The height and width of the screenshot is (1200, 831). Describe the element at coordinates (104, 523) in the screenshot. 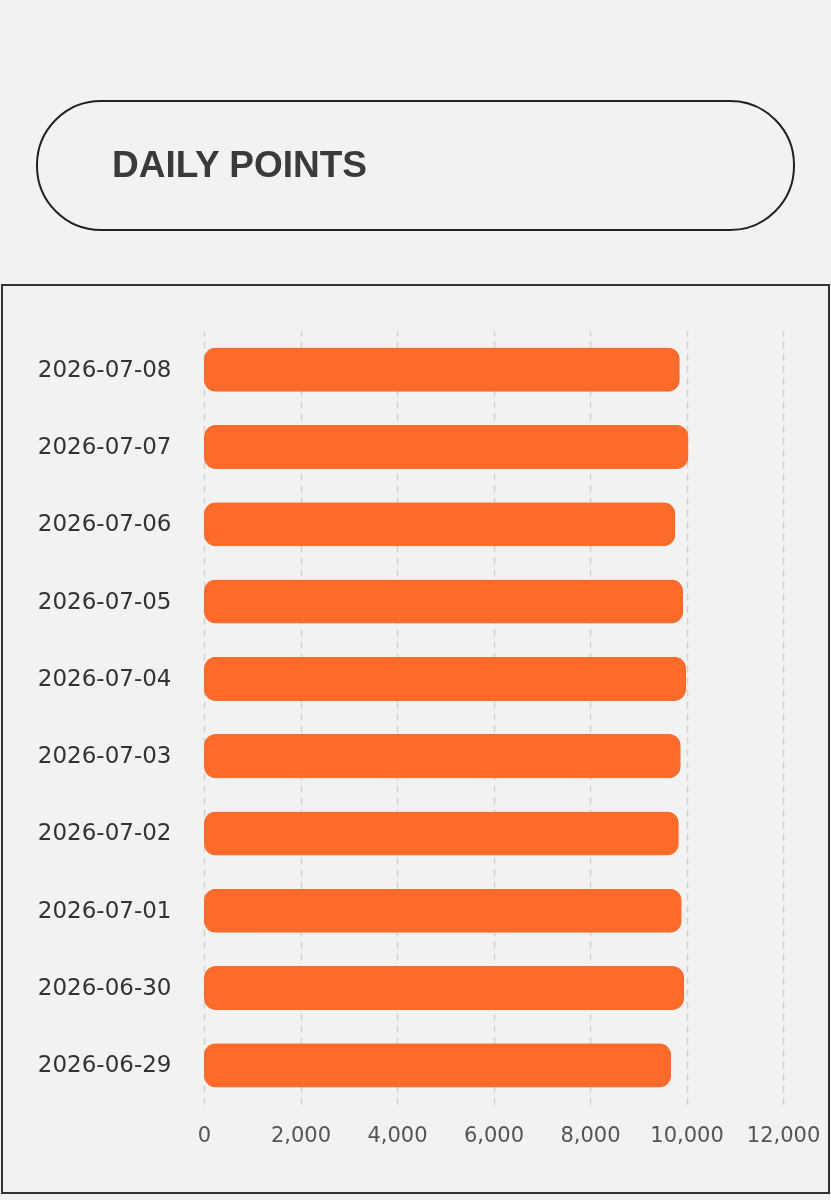

I see `y-tick-label: 2026-07-06` at that location.